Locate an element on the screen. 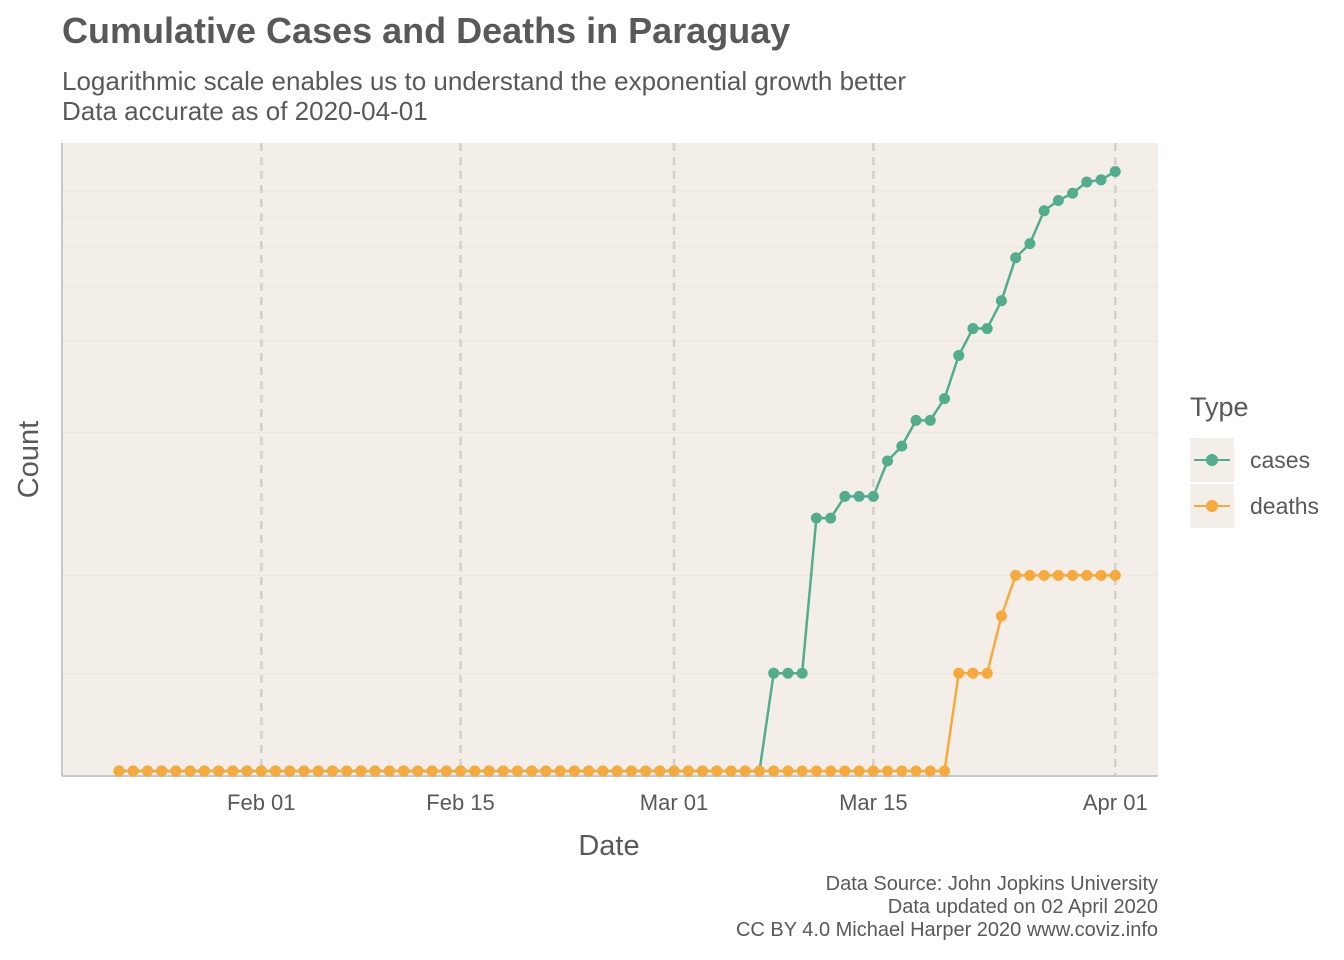 The height and width of the screenshot is (960, 1344). legend: Type cases deaths is located at coordinates (1254, 460).